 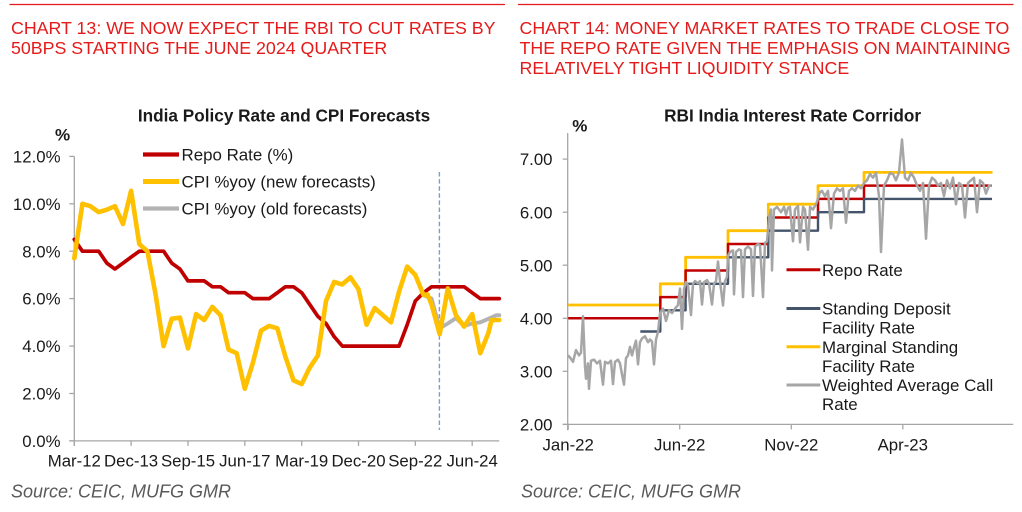 I want to click on svg-text:RBI India Interest Rate Corrid: RBI India Interest Rate Corridor, so click(x=792, y=115).